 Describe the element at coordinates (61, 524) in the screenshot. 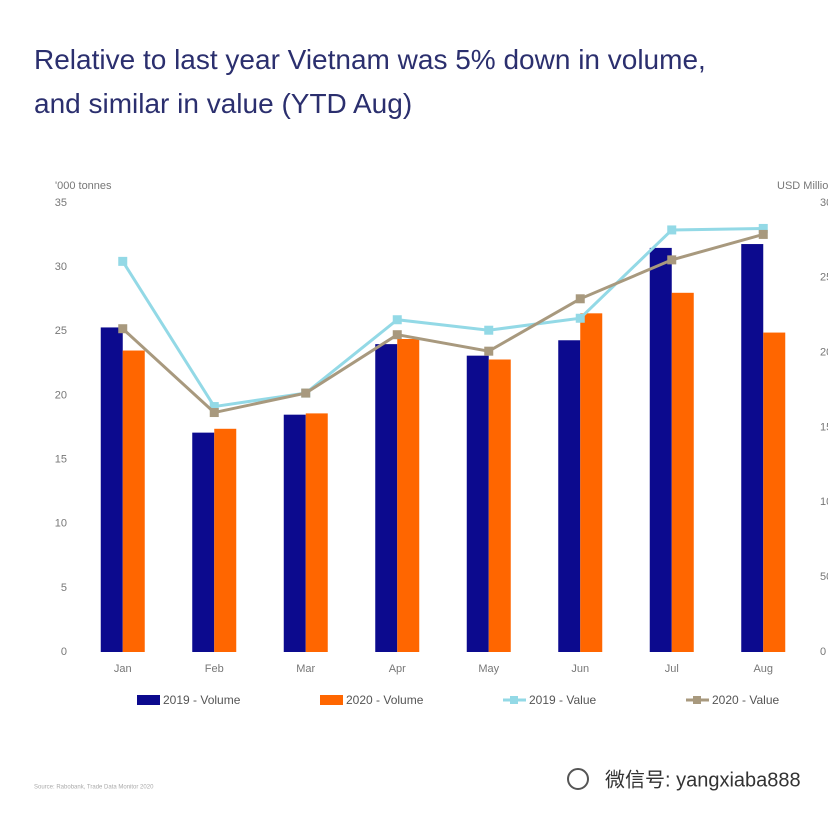

I see `y-tick-label: 10` at that location.